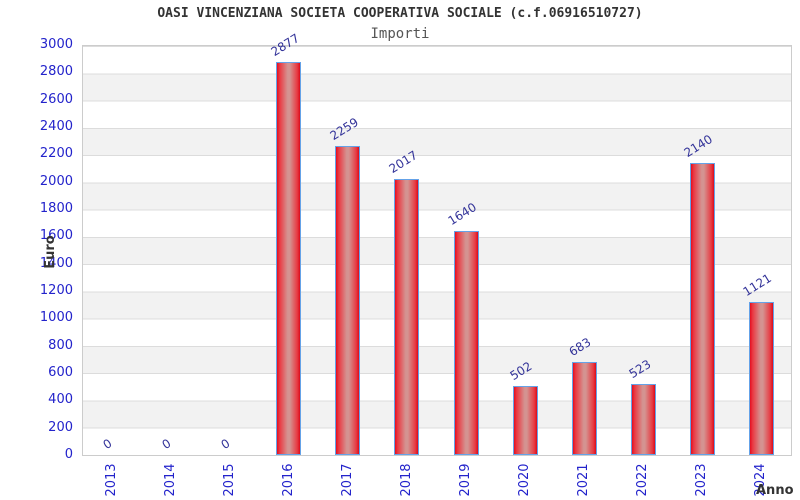 This screenshot has width=800, height=500. What do you see at coordinates (584, 480) in the screenshot?
I see `x-tick-label: 2021` at bounding box center [584, 480].